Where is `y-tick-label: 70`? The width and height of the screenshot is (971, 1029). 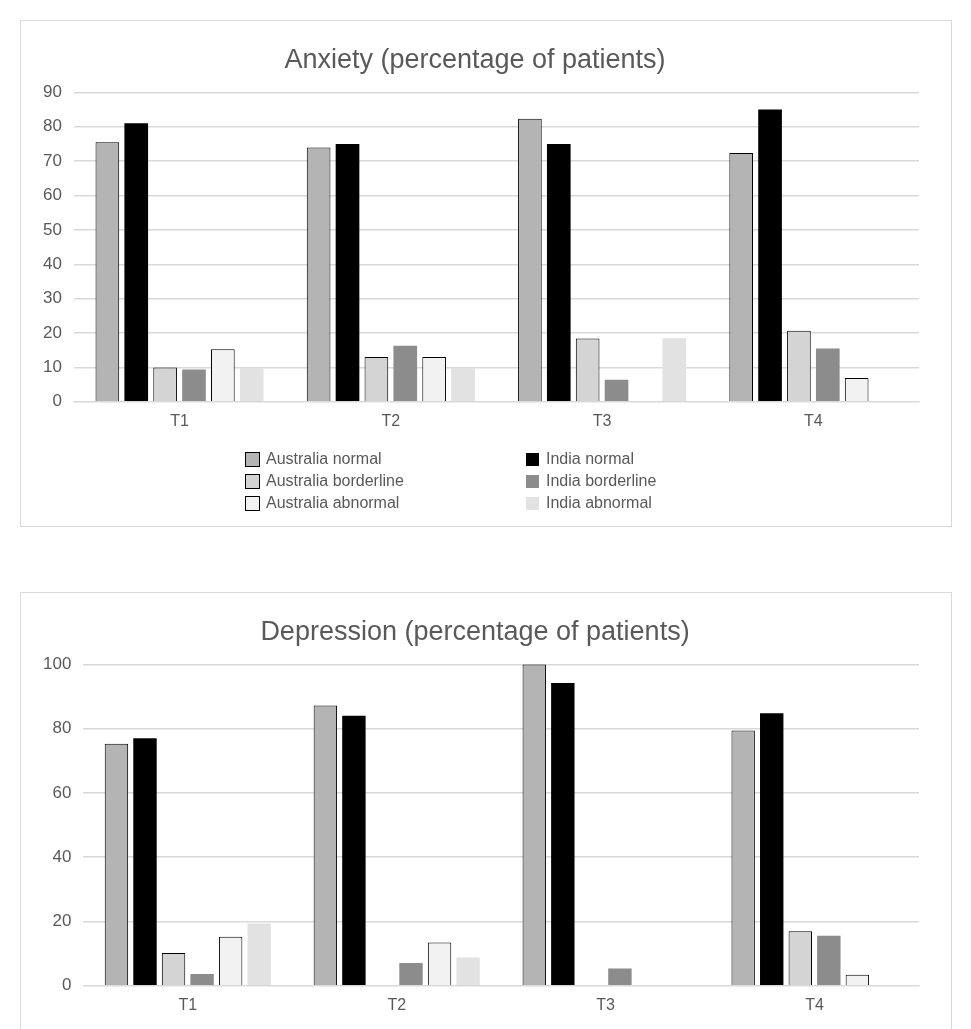 y-tick-label: 70 is located at coordinates (52, 160).